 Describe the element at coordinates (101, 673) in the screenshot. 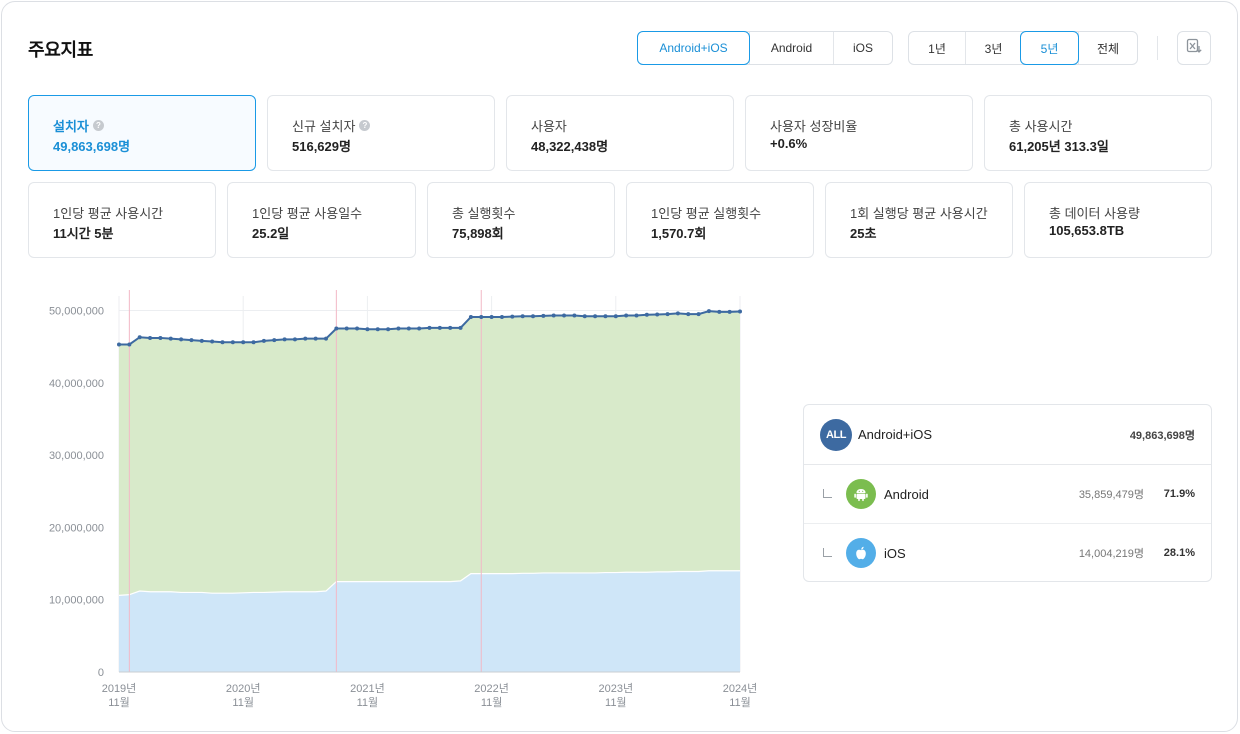

I see `y-tick-label: 0` at that location.